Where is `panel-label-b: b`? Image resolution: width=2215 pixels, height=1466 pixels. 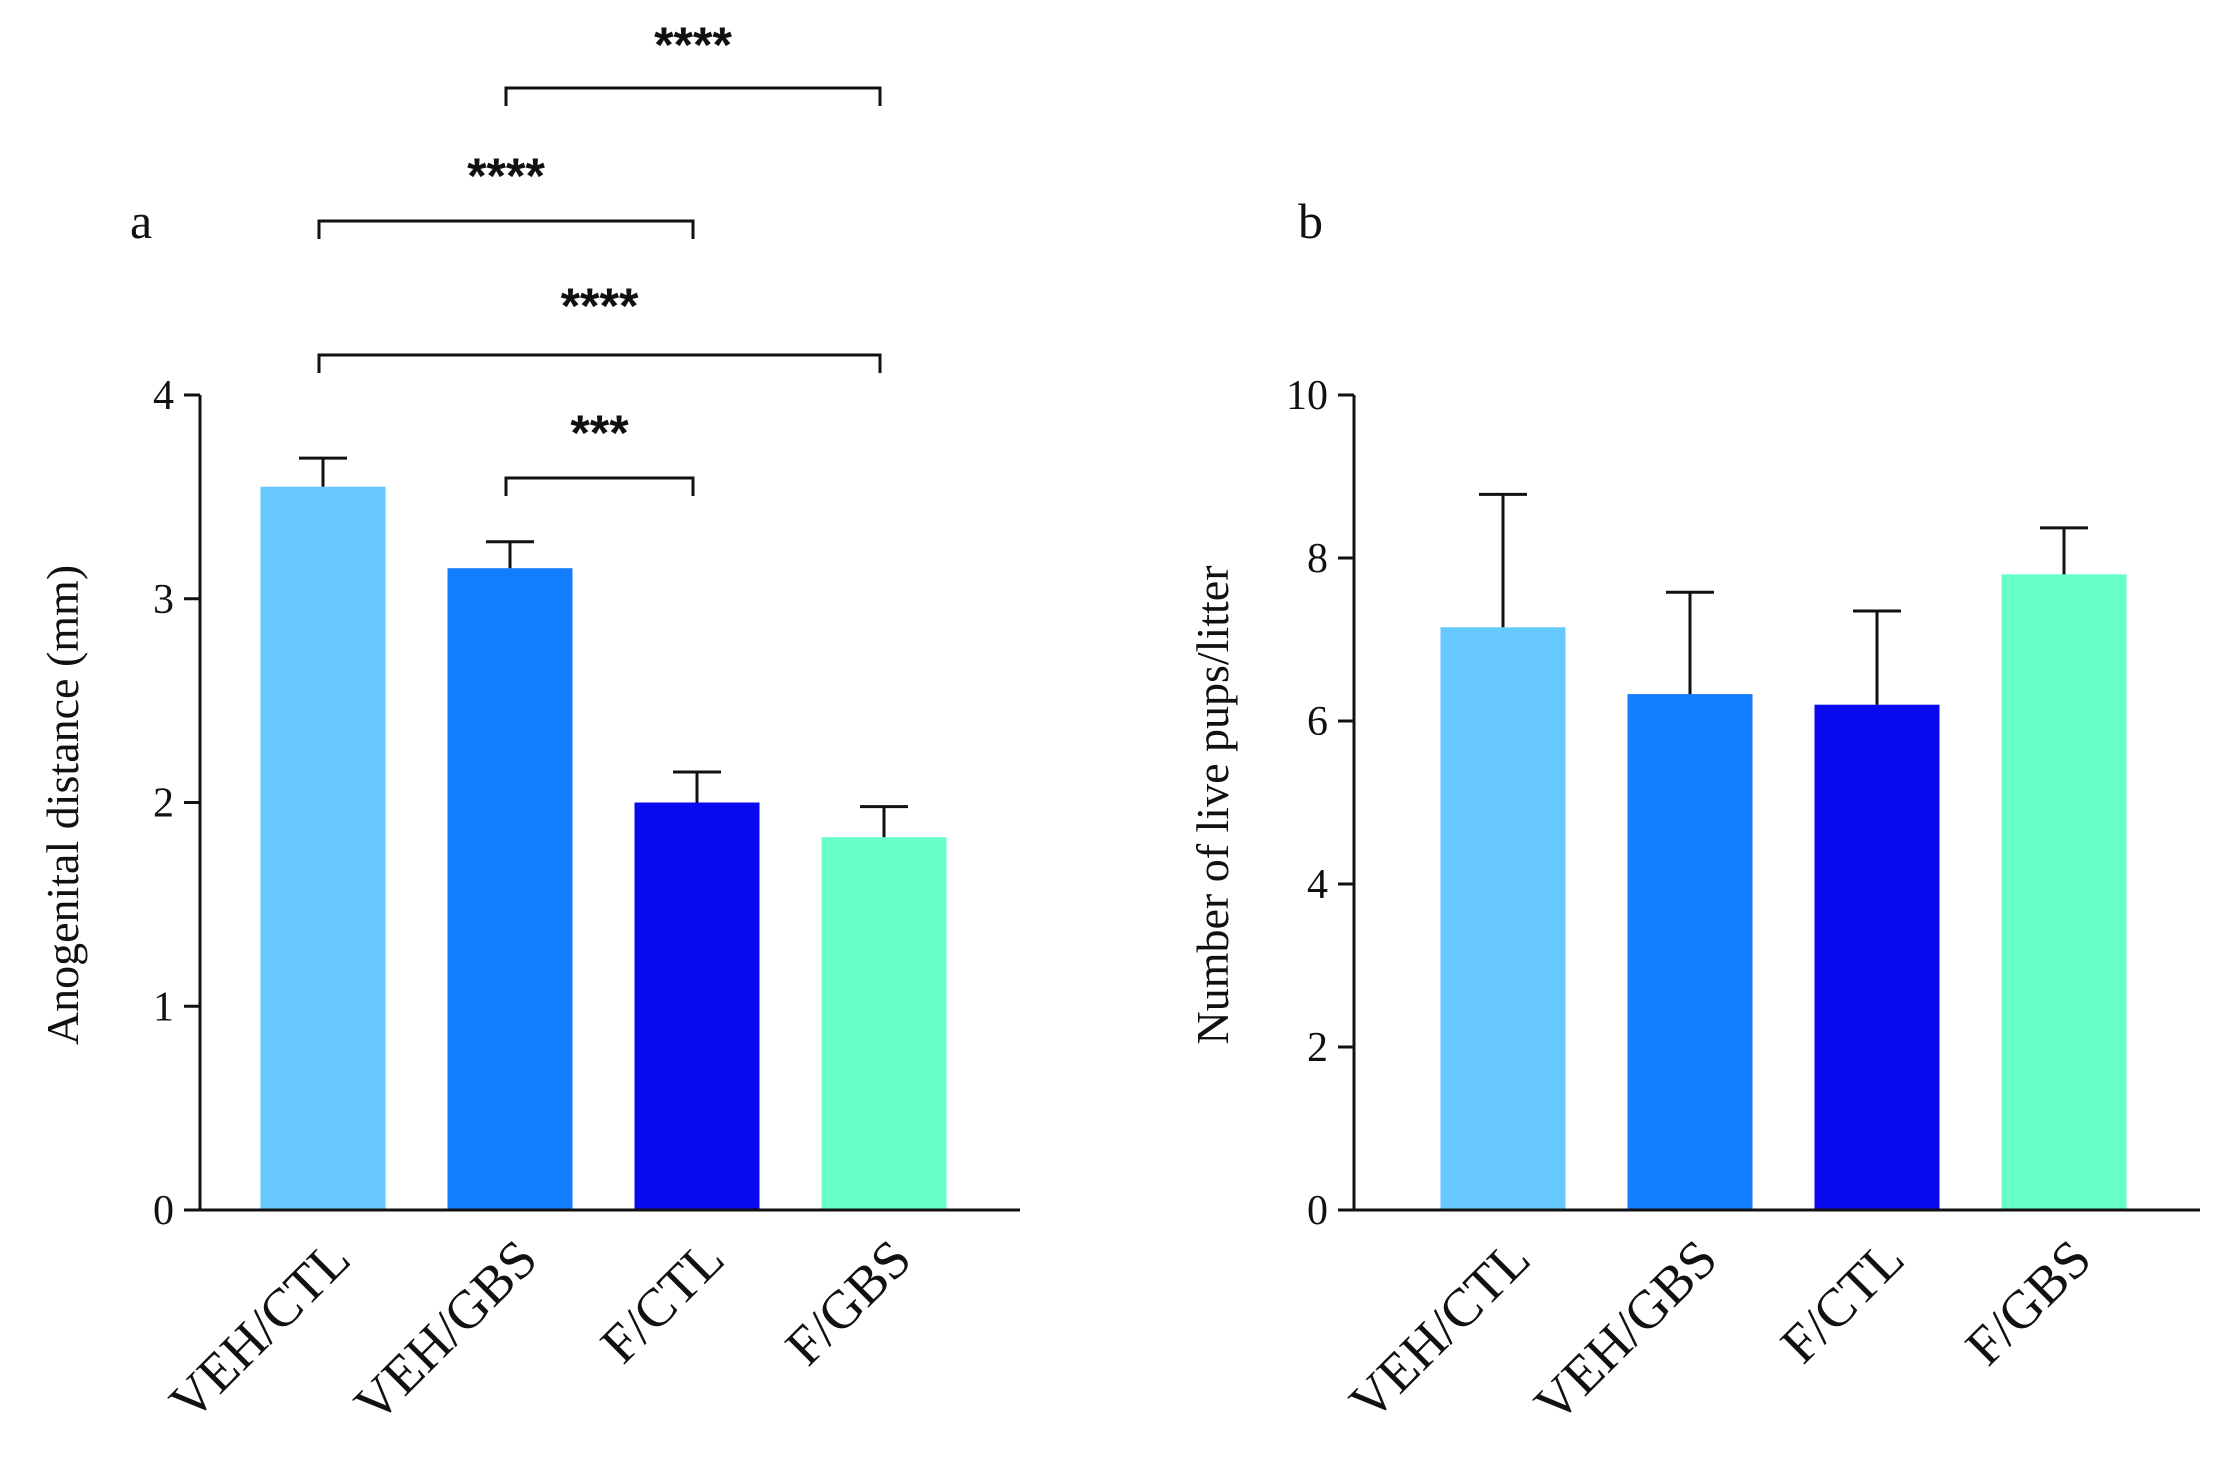 panel-label-b: b is located at coordinates (1310, 221).